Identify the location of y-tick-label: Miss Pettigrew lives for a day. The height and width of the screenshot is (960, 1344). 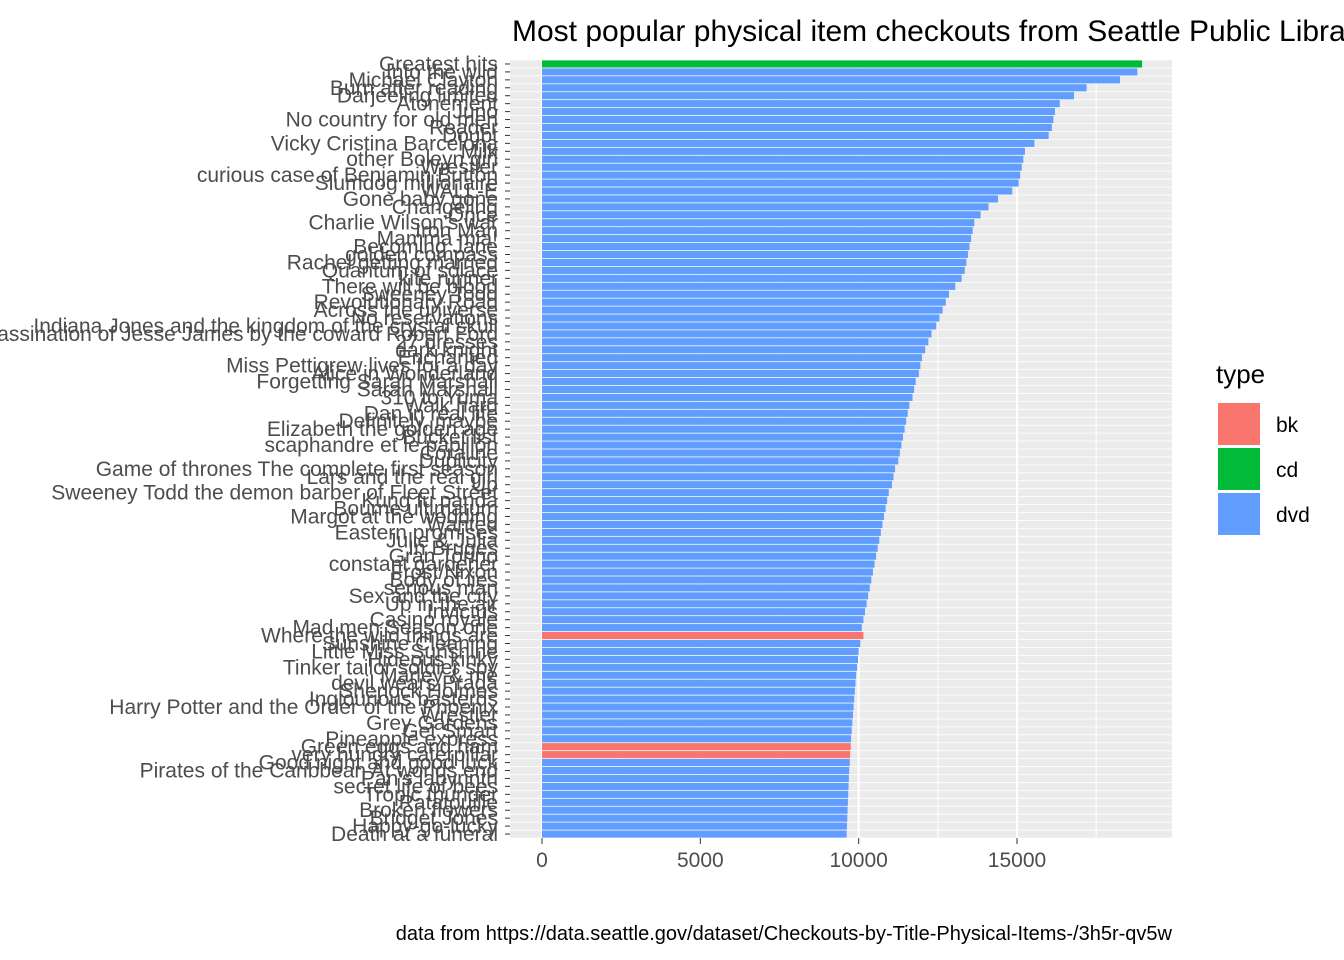
(362, 366).